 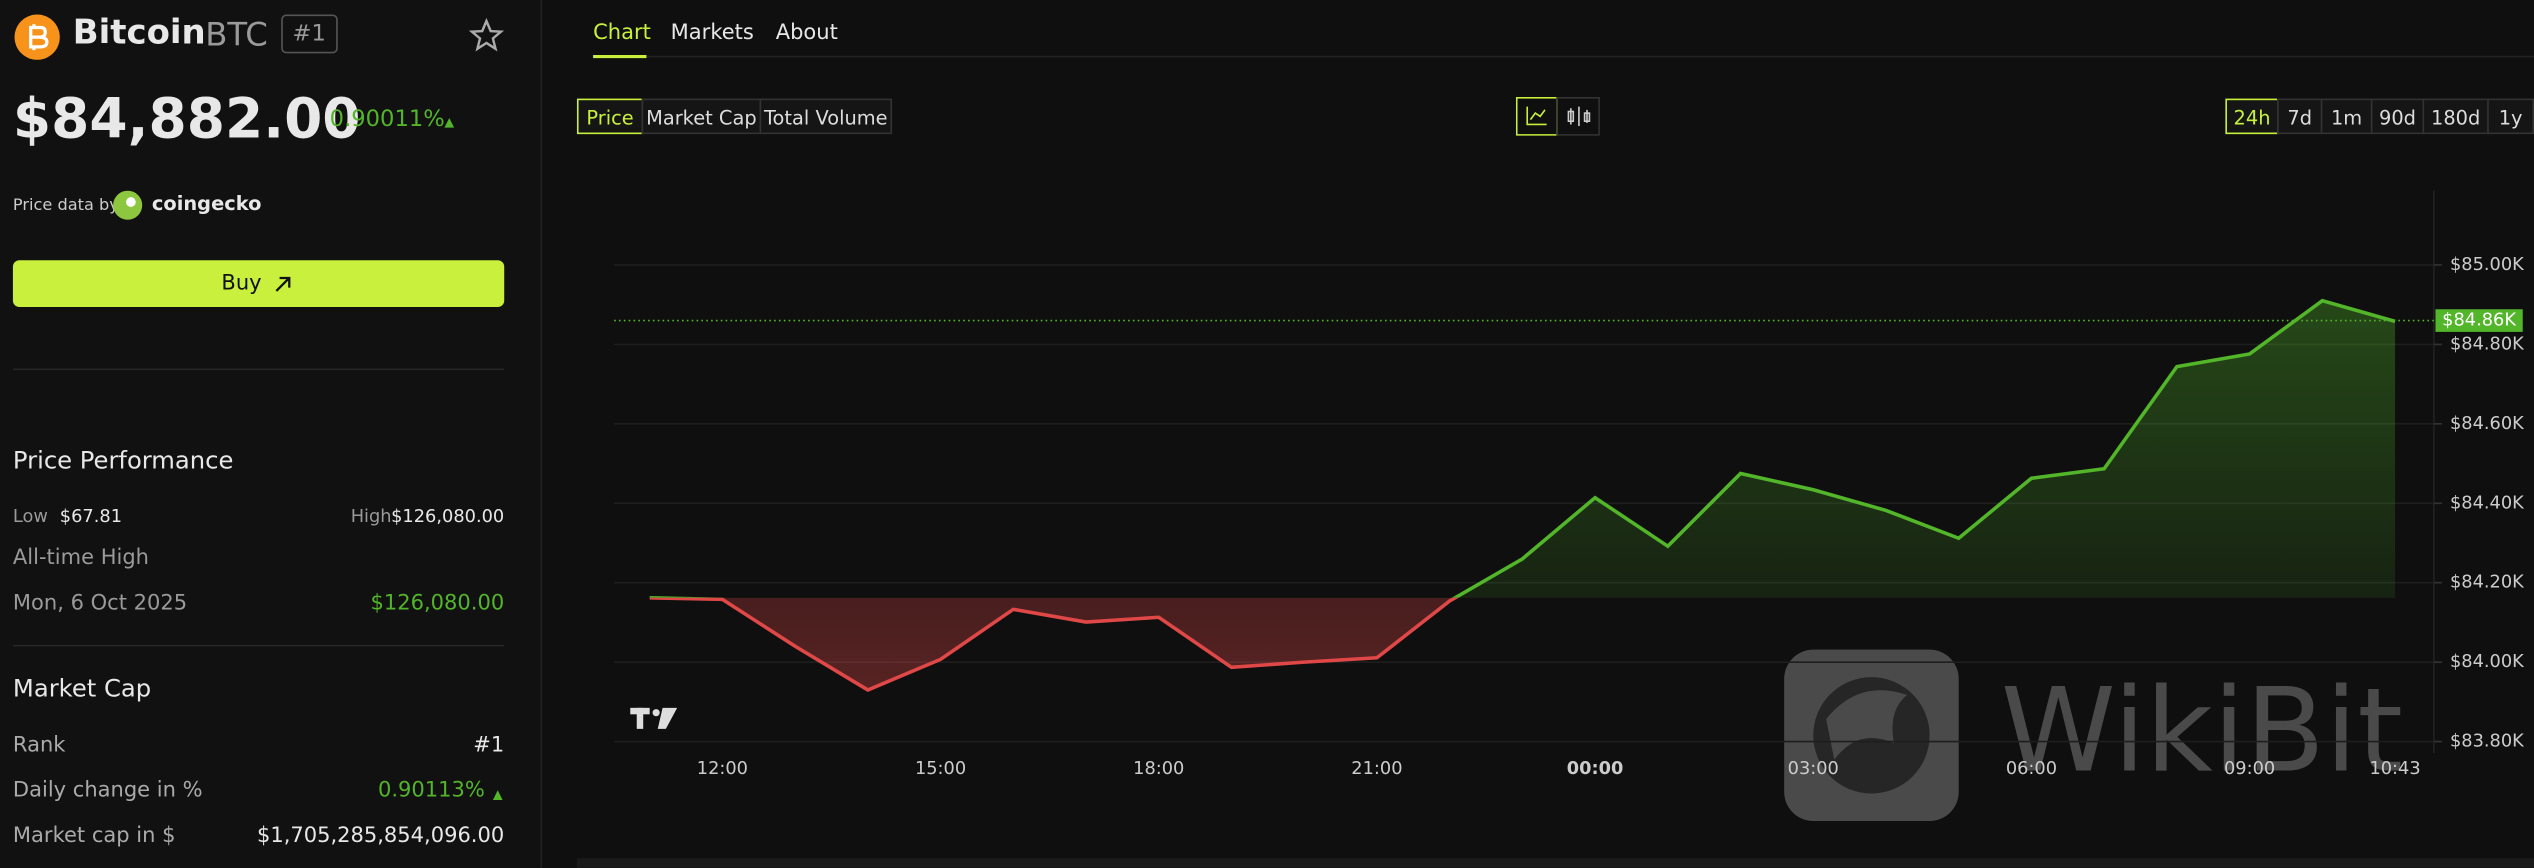 What do you see at coordinates (241, 283) in the screenshot?
I see `buy-label: Buy` at bounding box center [241, 283].